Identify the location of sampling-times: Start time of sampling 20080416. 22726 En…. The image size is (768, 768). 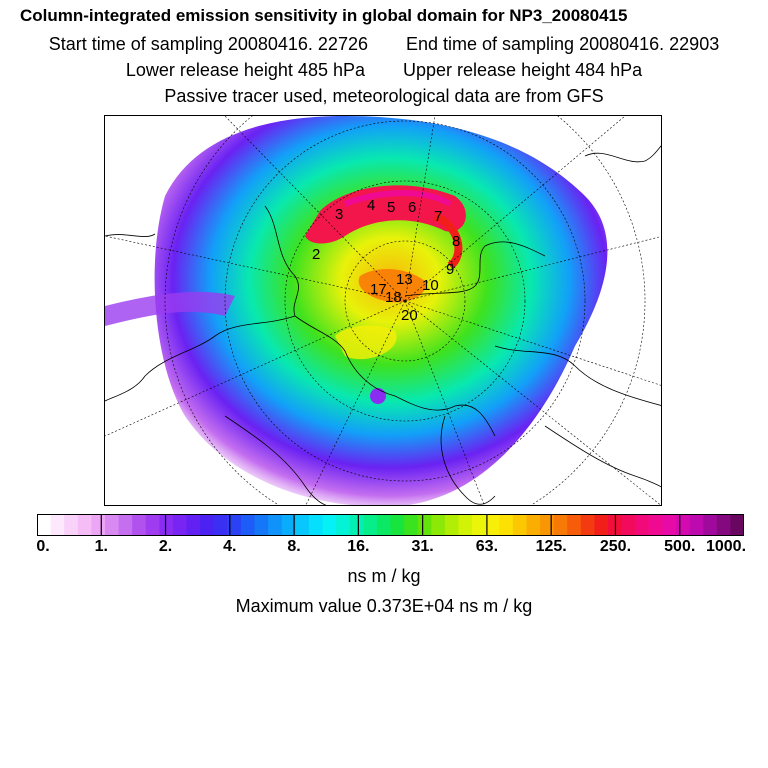
(384, 44).